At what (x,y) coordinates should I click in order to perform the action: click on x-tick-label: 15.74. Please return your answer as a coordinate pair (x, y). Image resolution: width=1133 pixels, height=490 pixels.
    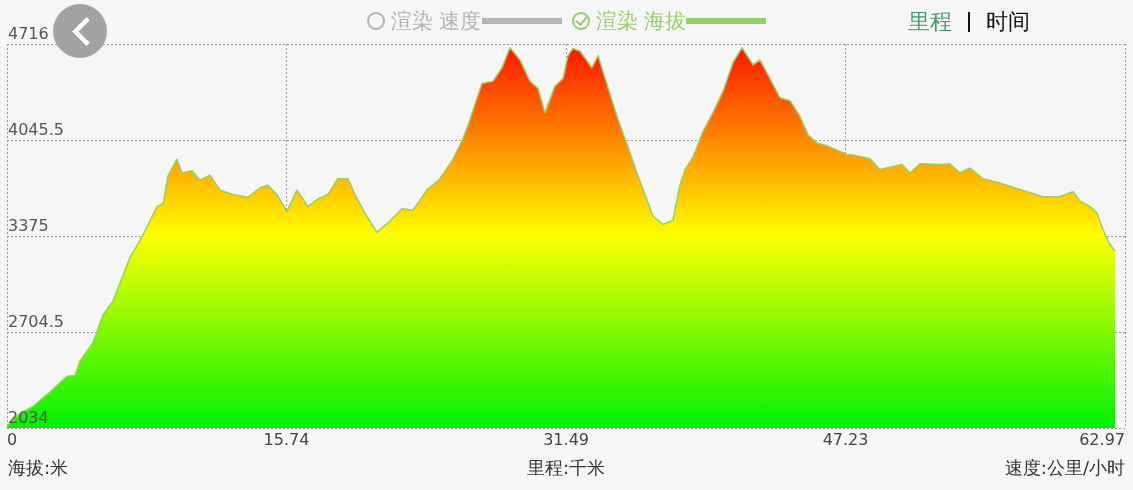
    Looking at the image, I should click on (286, 439).